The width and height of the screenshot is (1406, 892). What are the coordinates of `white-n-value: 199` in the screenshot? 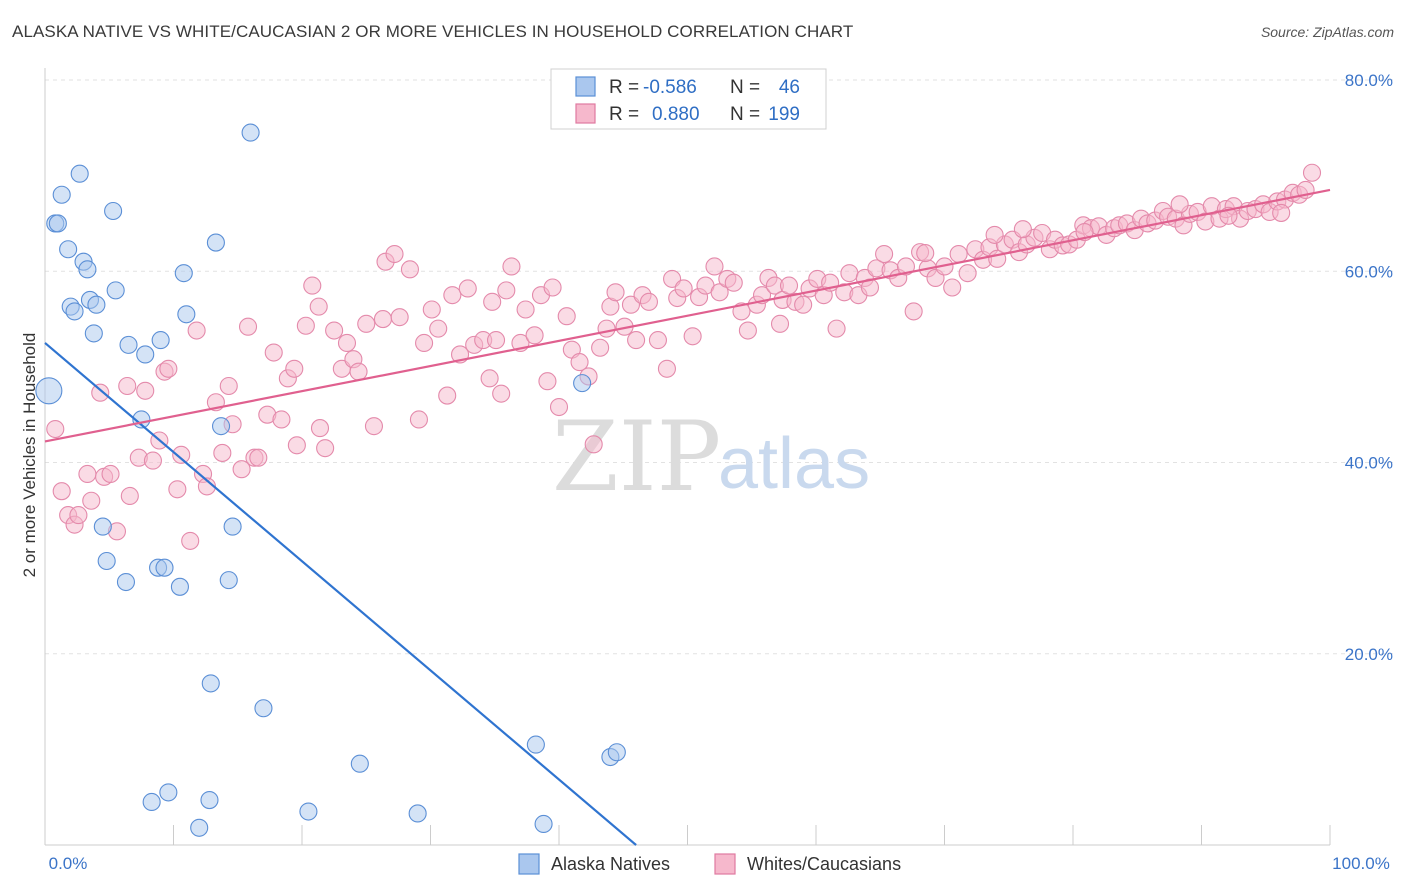 It's located at (784, 114).